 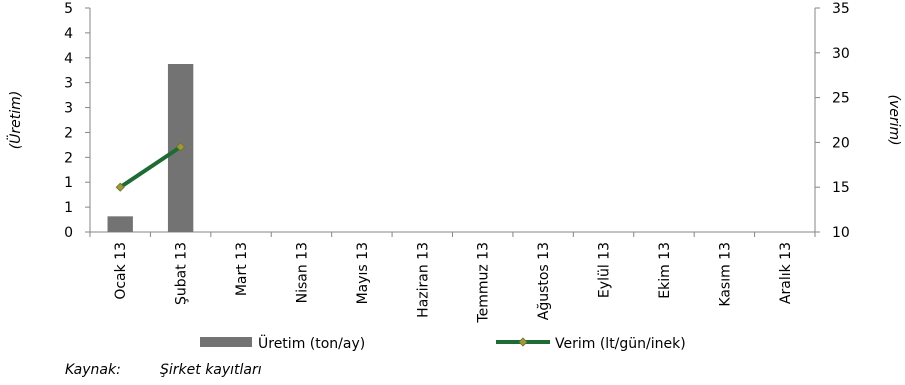 What do you see at coordinates (620, 344) in the screenshot?
I see `legend-line-label: Verim (lt/gün/inek)` at bounding box center [620, 344].